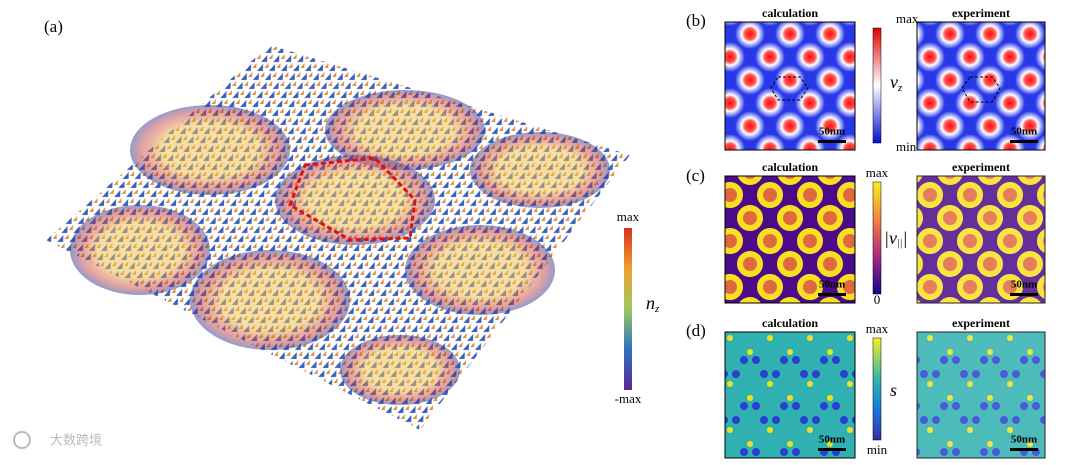 The height and width of the screenshot is (465, 1080). I want to click on colorbar-symbol: |v|||, so click(895, 238).